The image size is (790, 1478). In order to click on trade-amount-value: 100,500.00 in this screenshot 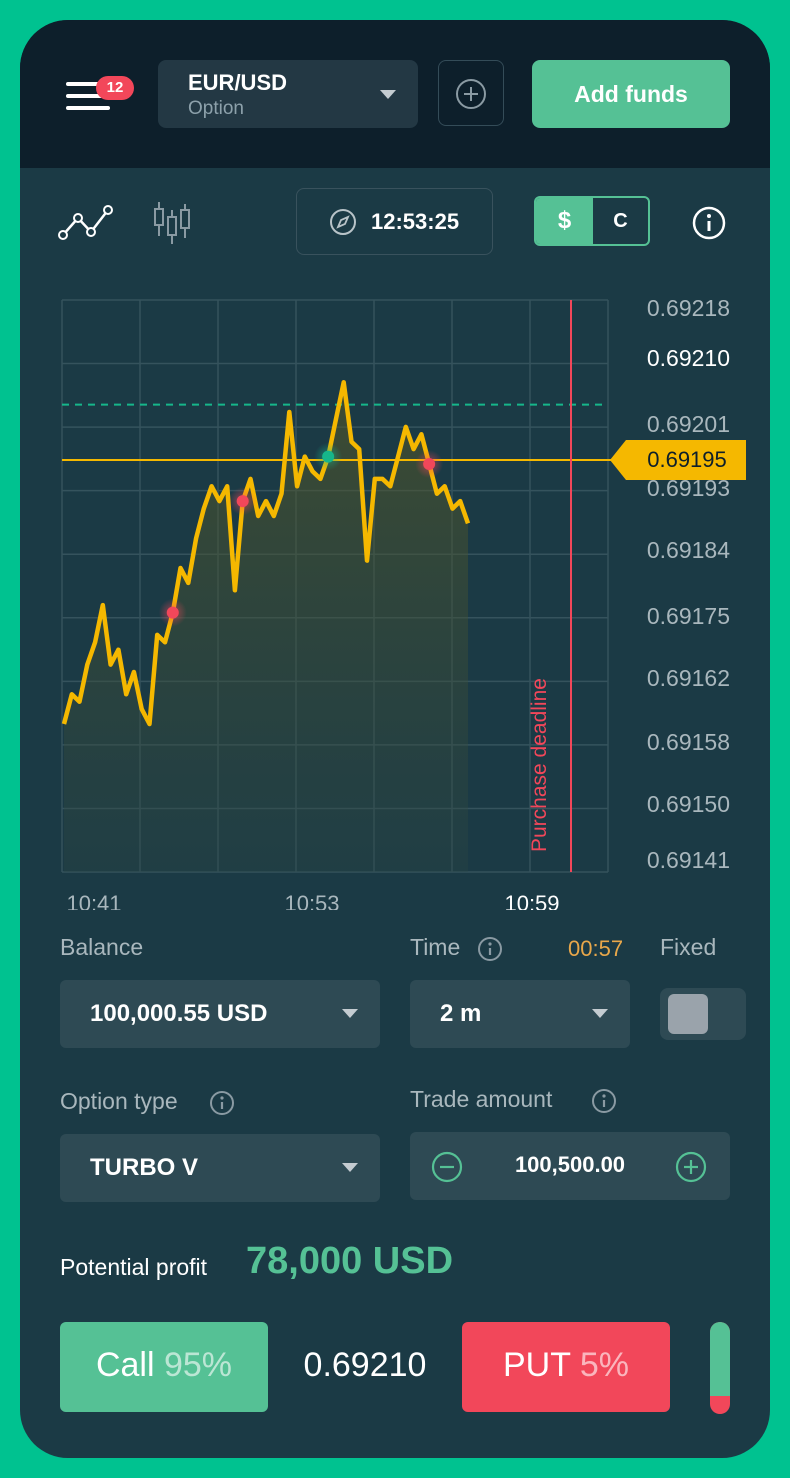, I will do `click(570, 1164)`.